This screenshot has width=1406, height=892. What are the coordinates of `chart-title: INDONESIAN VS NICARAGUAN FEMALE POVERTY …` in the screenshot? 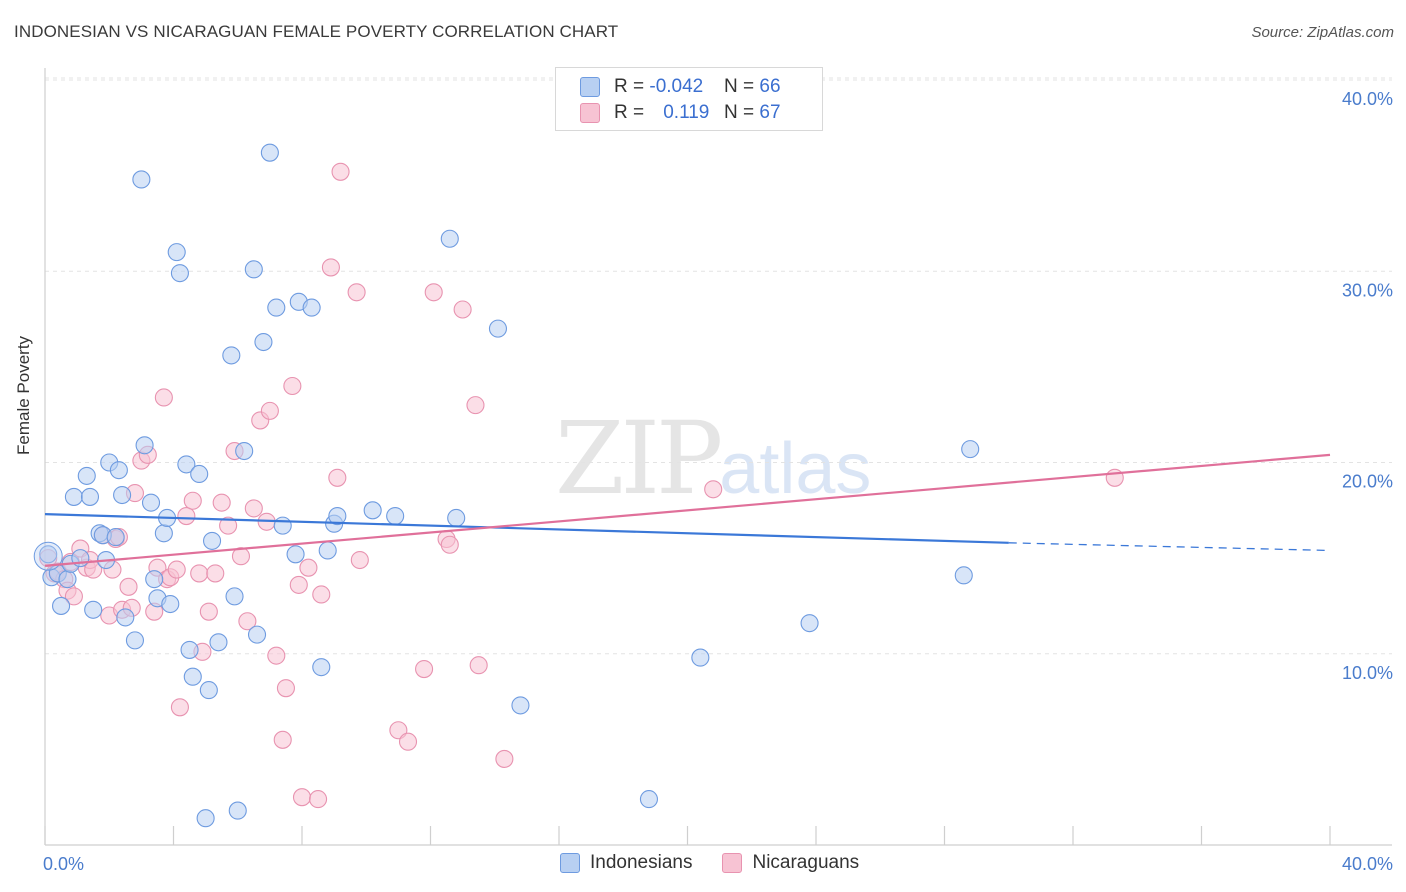 It's located at (316, 31).